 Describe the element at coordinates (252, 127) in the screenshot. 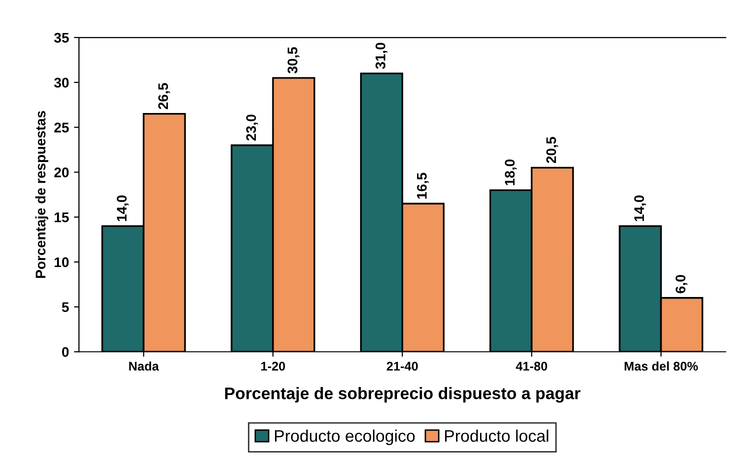

I see `data-label: 23,0` at that location.